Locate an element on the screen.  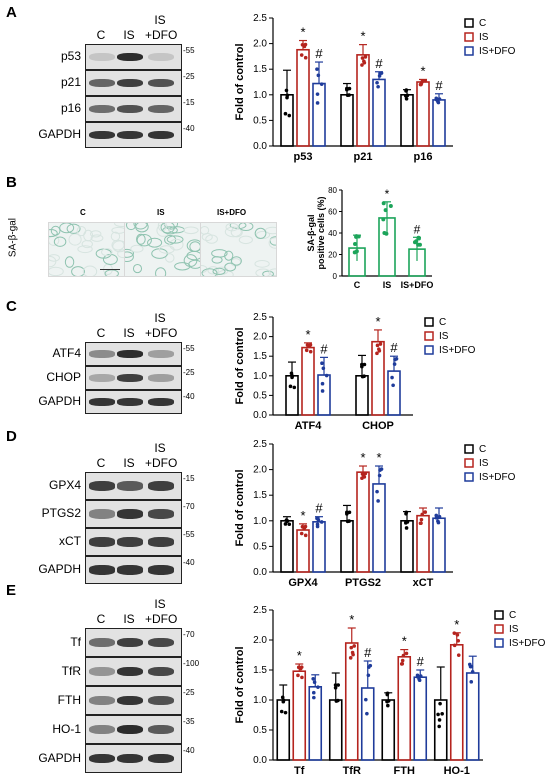
y-tick-label: 80 is located at coordinates (332, 190).